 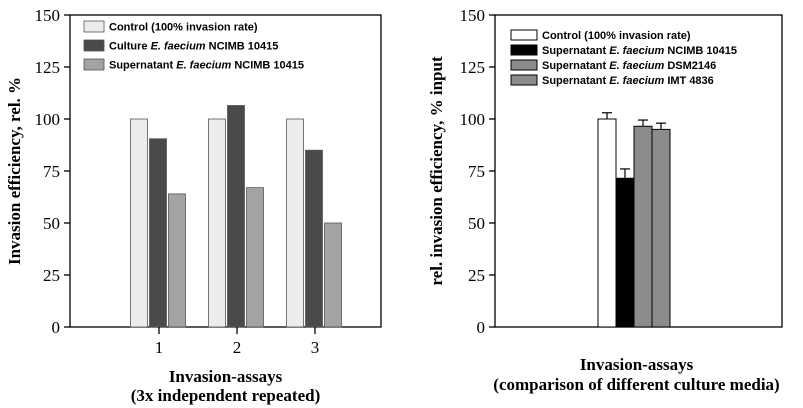 I want to click on x-axis-label: (comparison of different culture media), so click(x=636, y=384).